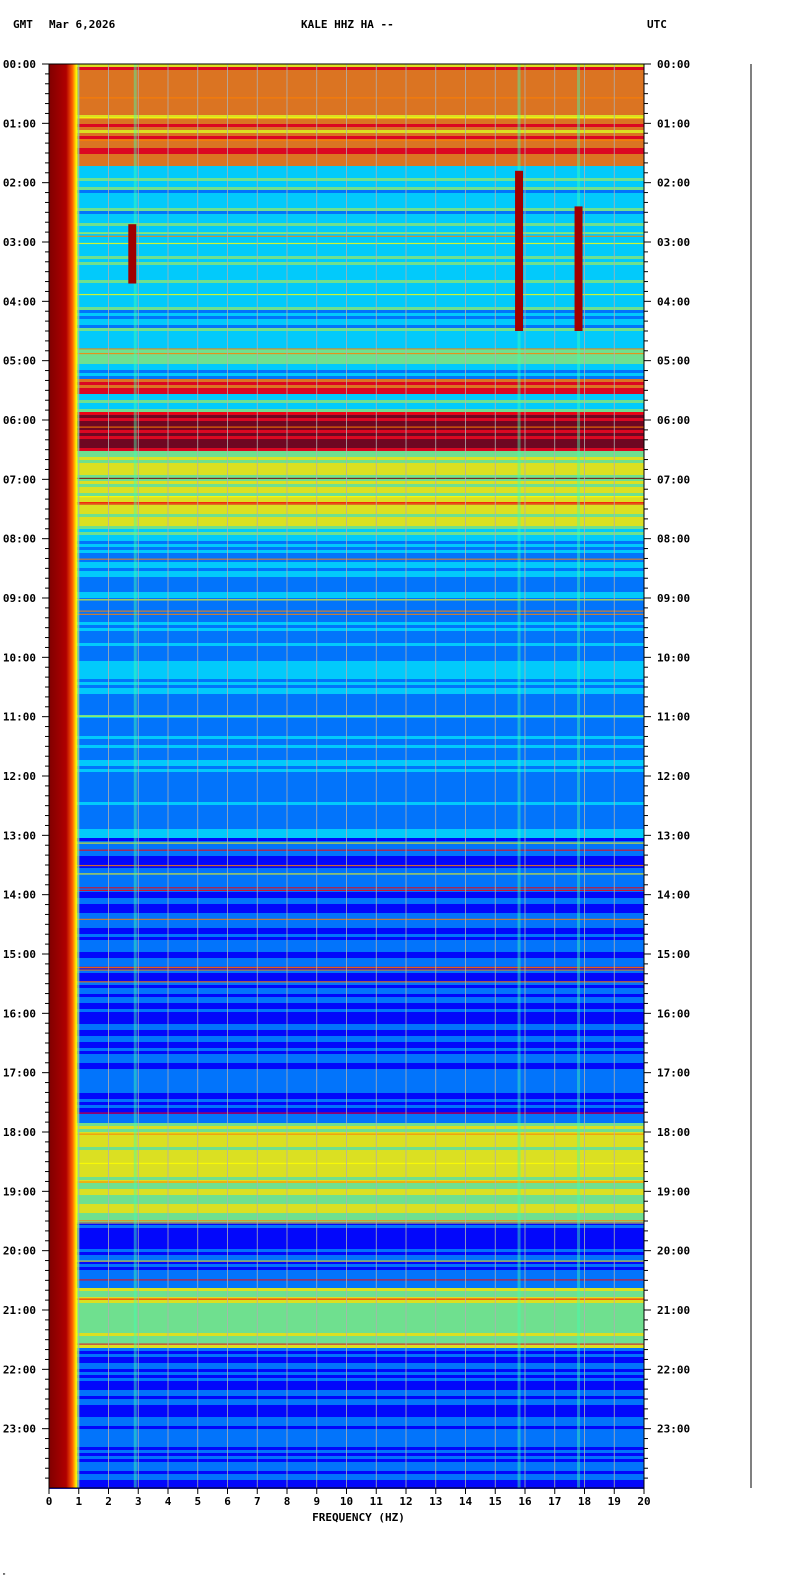 Image resolution: width=802 pixels, height=1584 pixels. Describe the element at coordinates (355, 250) in the screenshot. I see `event-marks` at that location.